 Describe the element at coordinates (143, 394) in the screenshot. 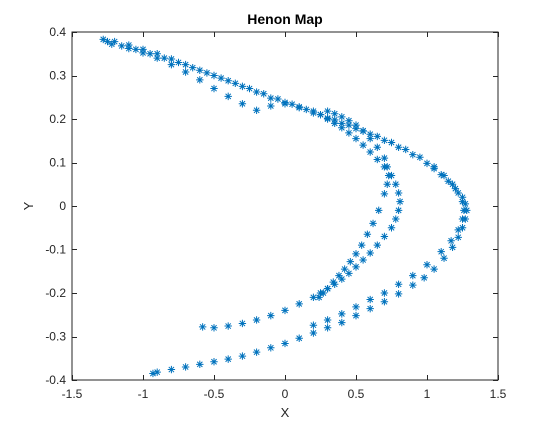

I see `x-tick-label-1: -1` at that location.